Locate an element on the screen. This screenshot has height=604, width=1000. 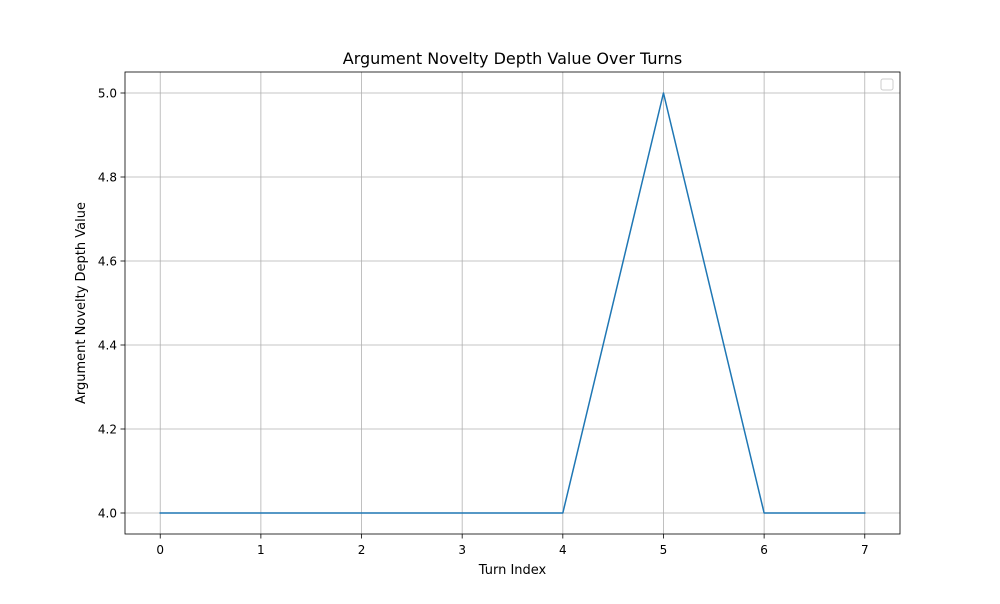
legend-box is located at coordinates (887, 84).